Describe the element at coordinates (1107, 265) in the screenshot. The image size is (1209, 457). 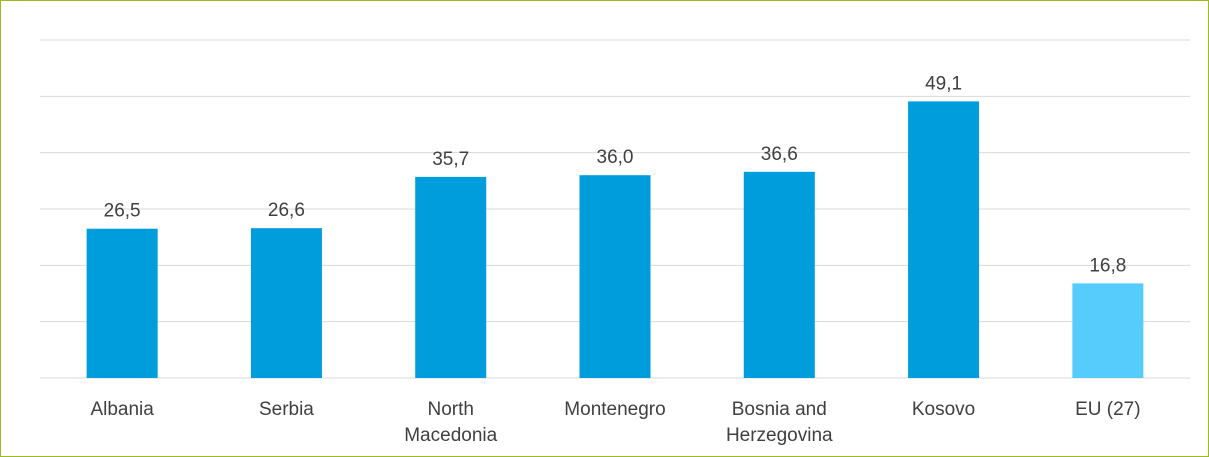
I see `data-label: 16,8` at that location.